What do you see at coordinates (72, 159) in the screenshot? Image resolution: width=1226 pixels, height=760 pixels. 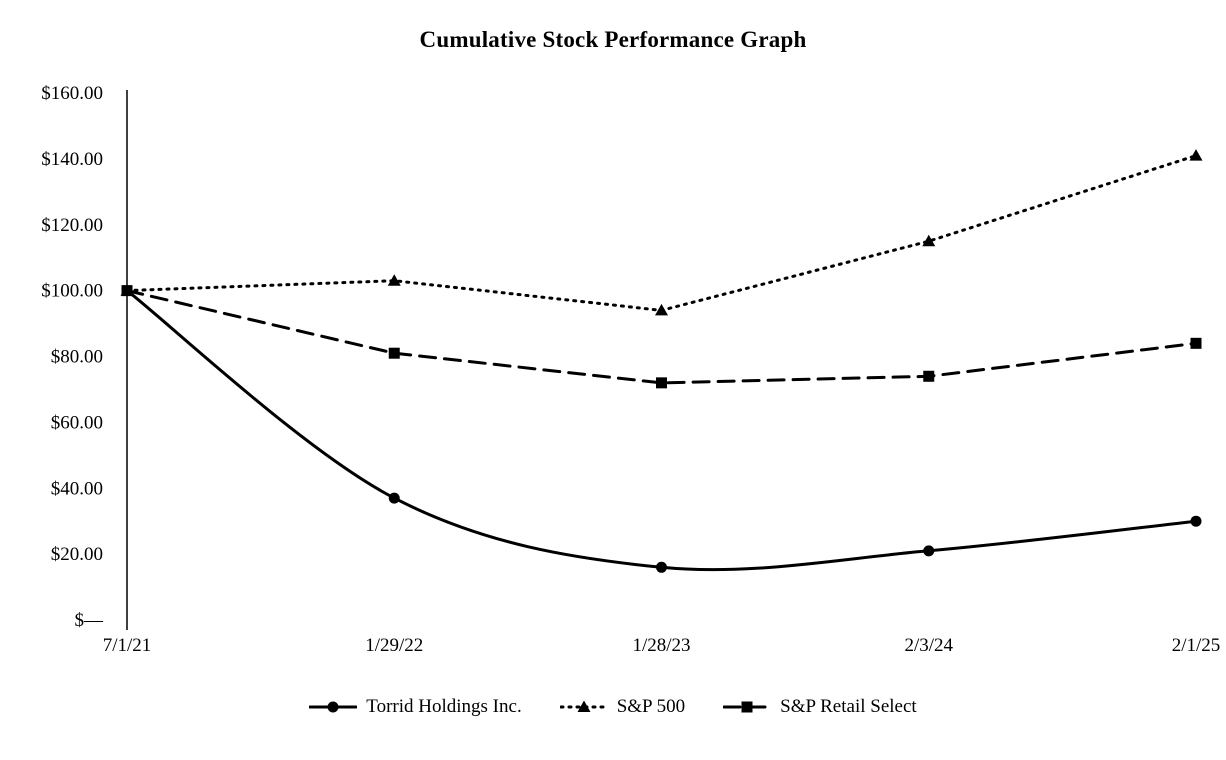 I see `y-tick-label: $140.00` at bounding box center [72, 159].